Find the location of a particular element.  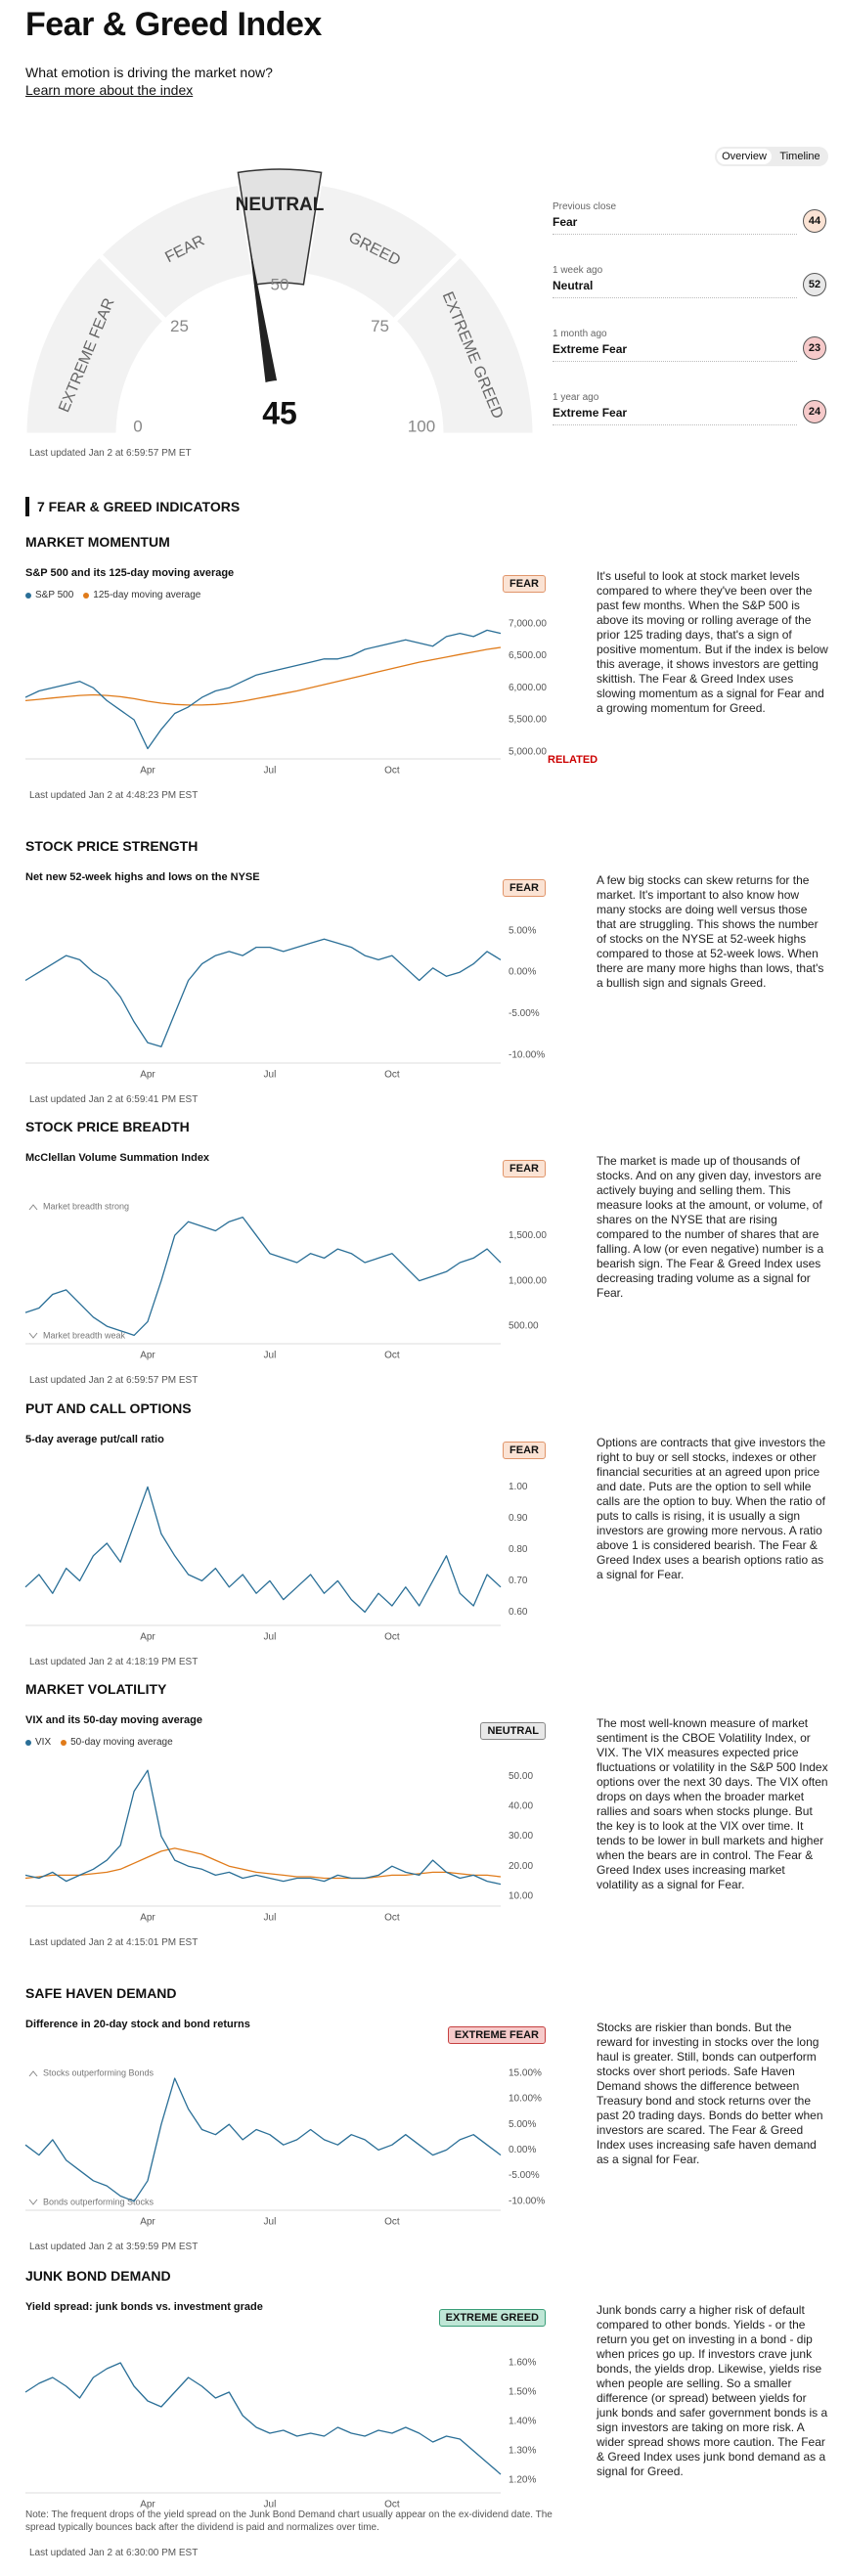

gauge-last-updated: Last updated Jan 2 at 6:59:57 PM ET is located at coordinates (110, 453).